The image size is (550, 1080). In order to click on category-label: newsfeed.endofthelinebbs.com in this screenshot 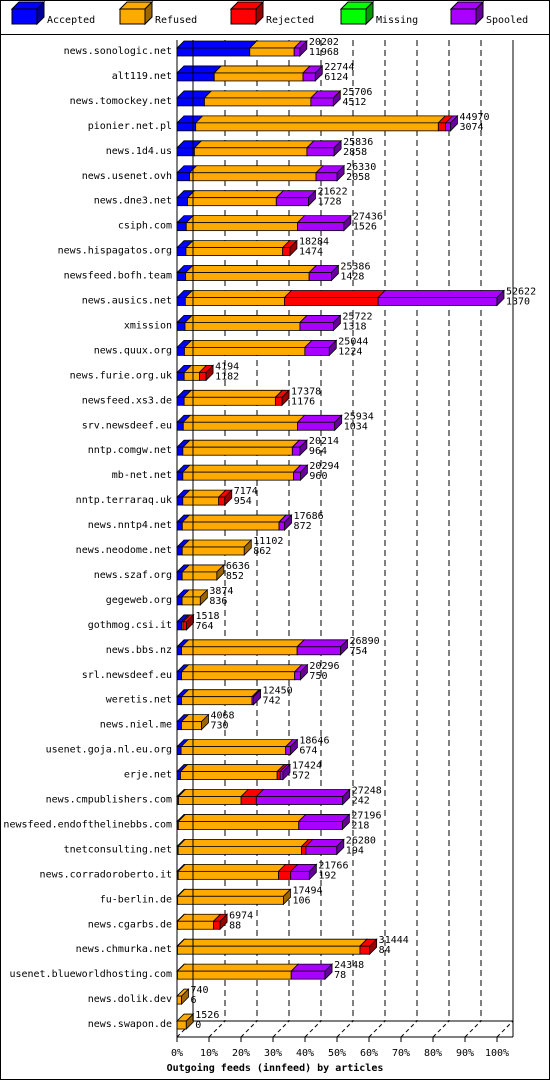, I will do `click(87, 824)`.